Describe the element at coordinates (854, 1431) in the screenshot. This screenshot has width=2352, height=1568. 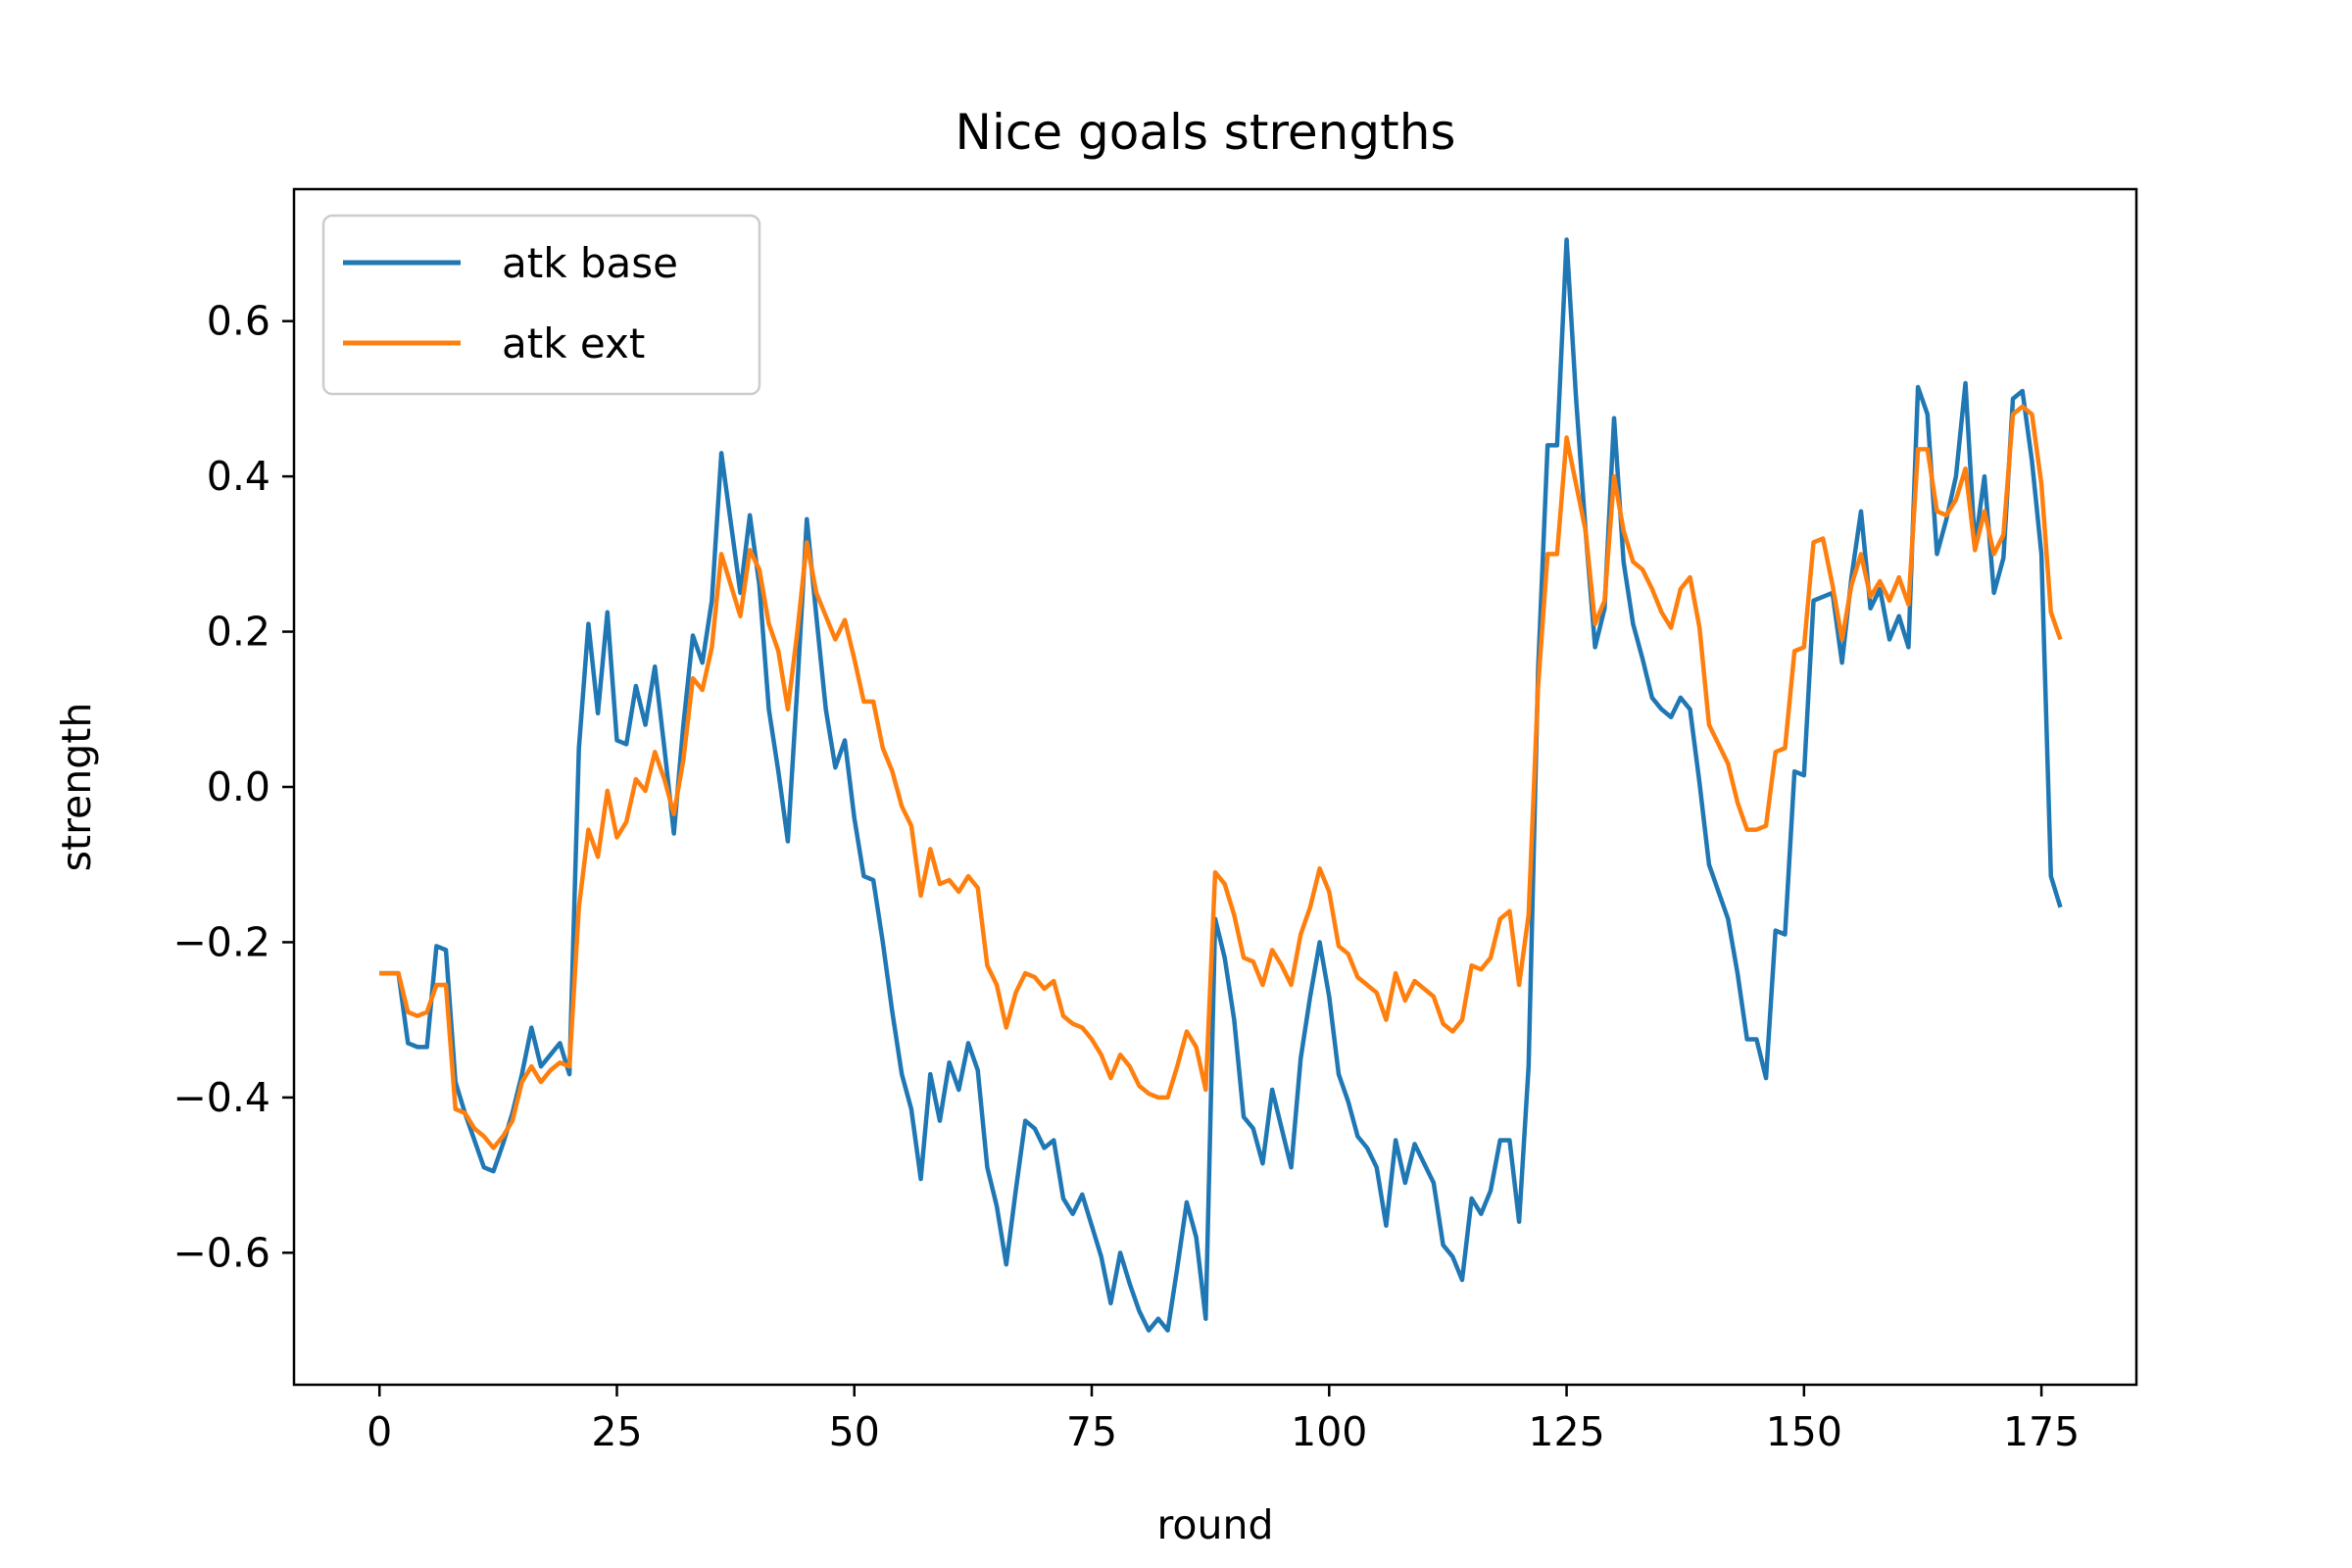
I see `x-tick-label: 50` at that location.